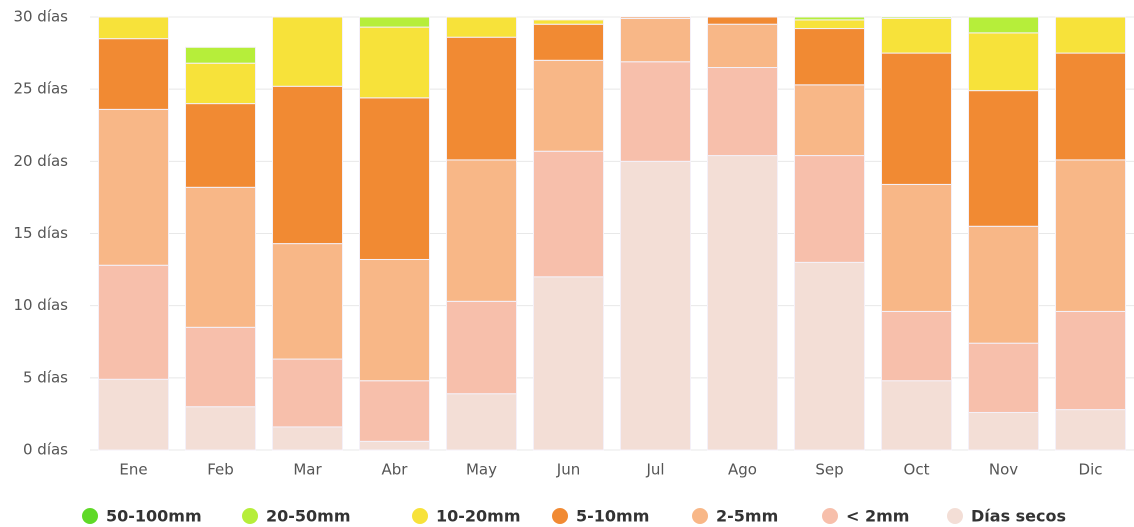 The image size is (1134, 527). I want to click on y-tick-label: 5 días, so click(45, 377).